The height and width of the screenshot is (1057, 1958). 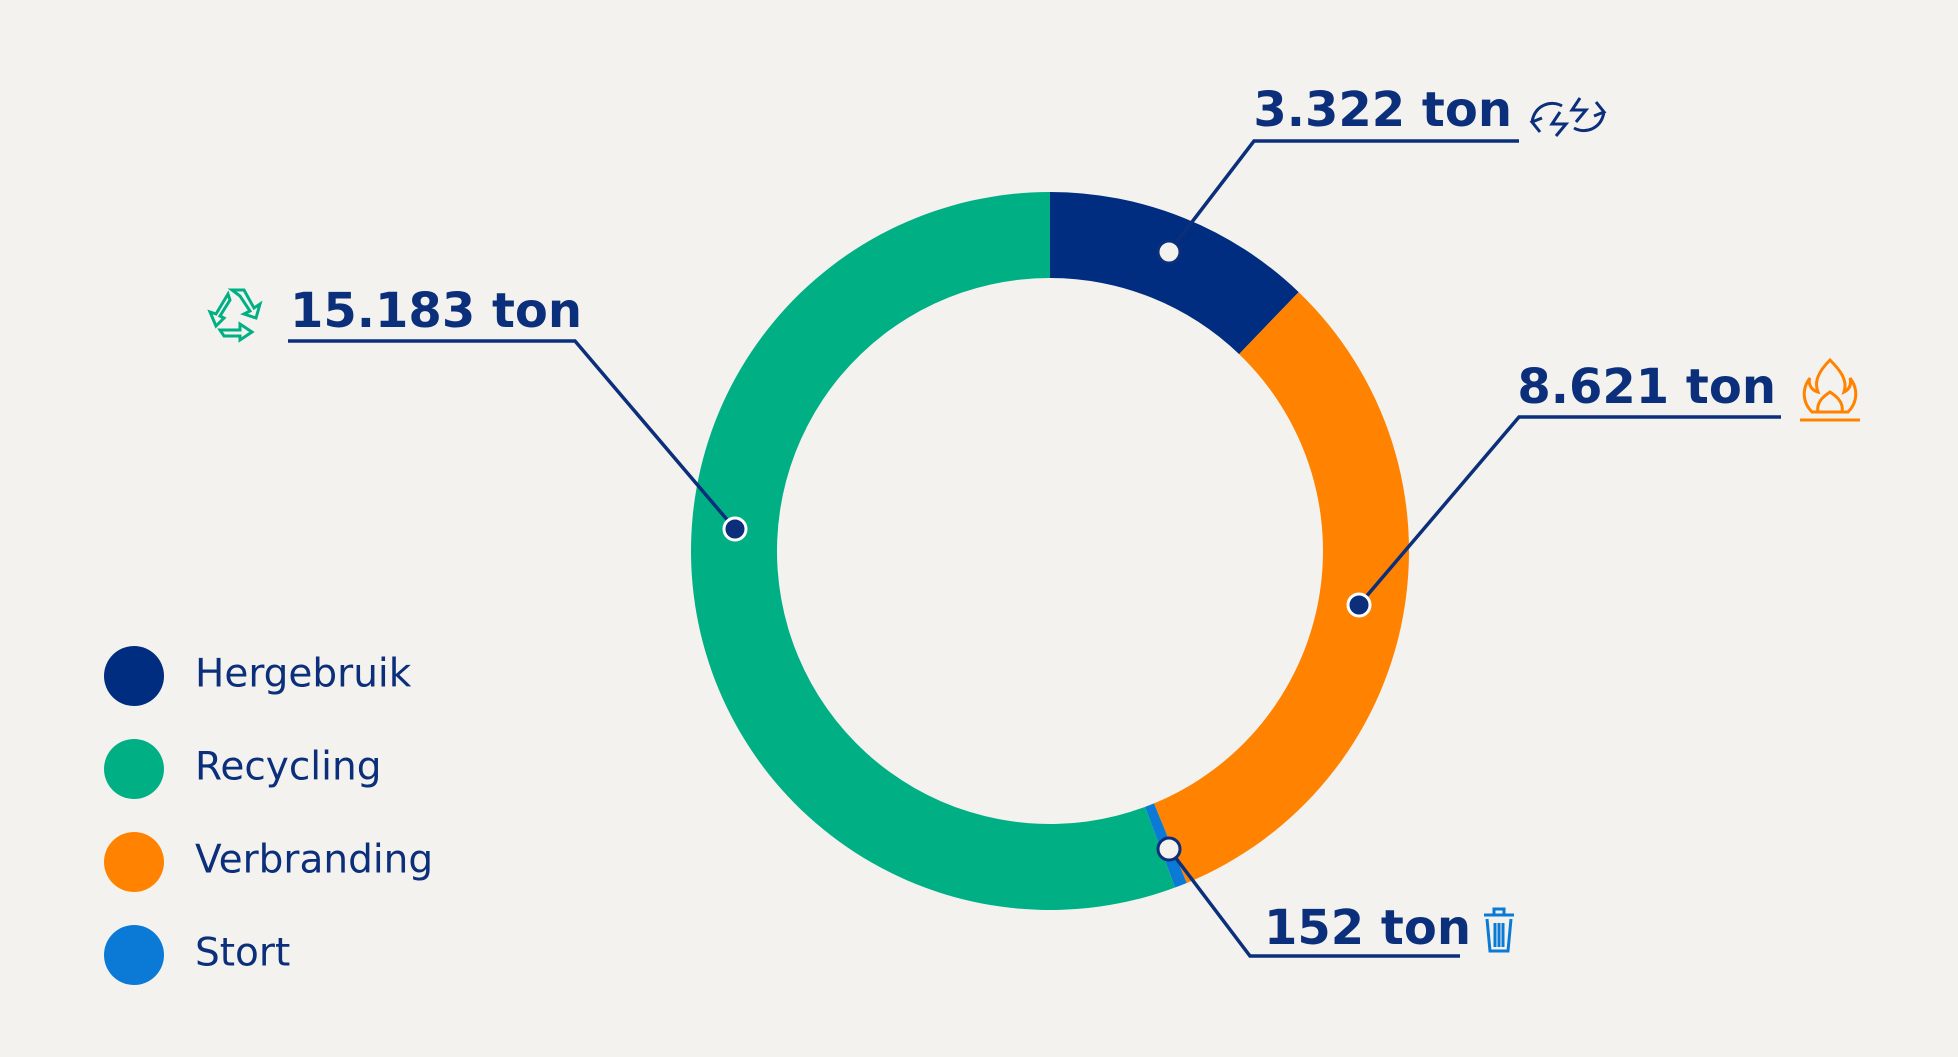 I want to click on legend-label: Recycling, so click(x=288, y=767).